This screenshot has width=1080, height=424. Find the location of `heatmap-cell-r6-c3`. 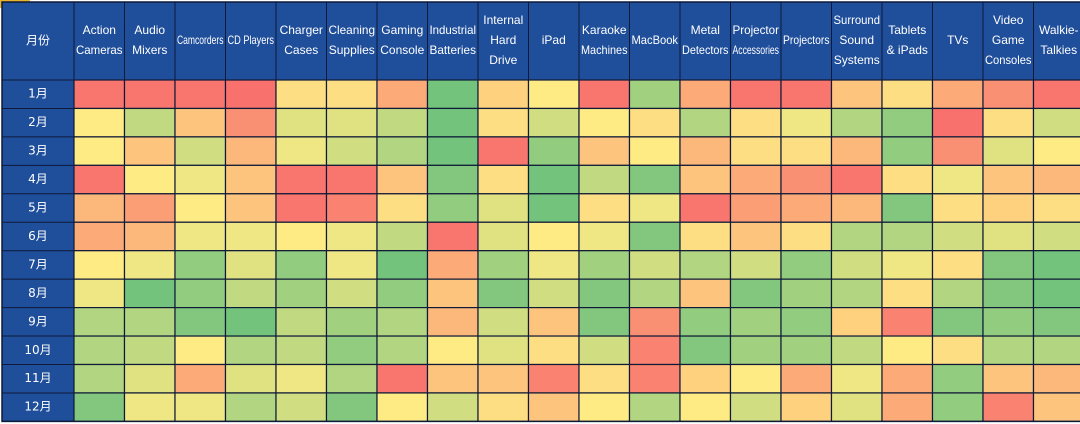

heatmap-cell-r6-c3 is located at coordinates (250, 265).